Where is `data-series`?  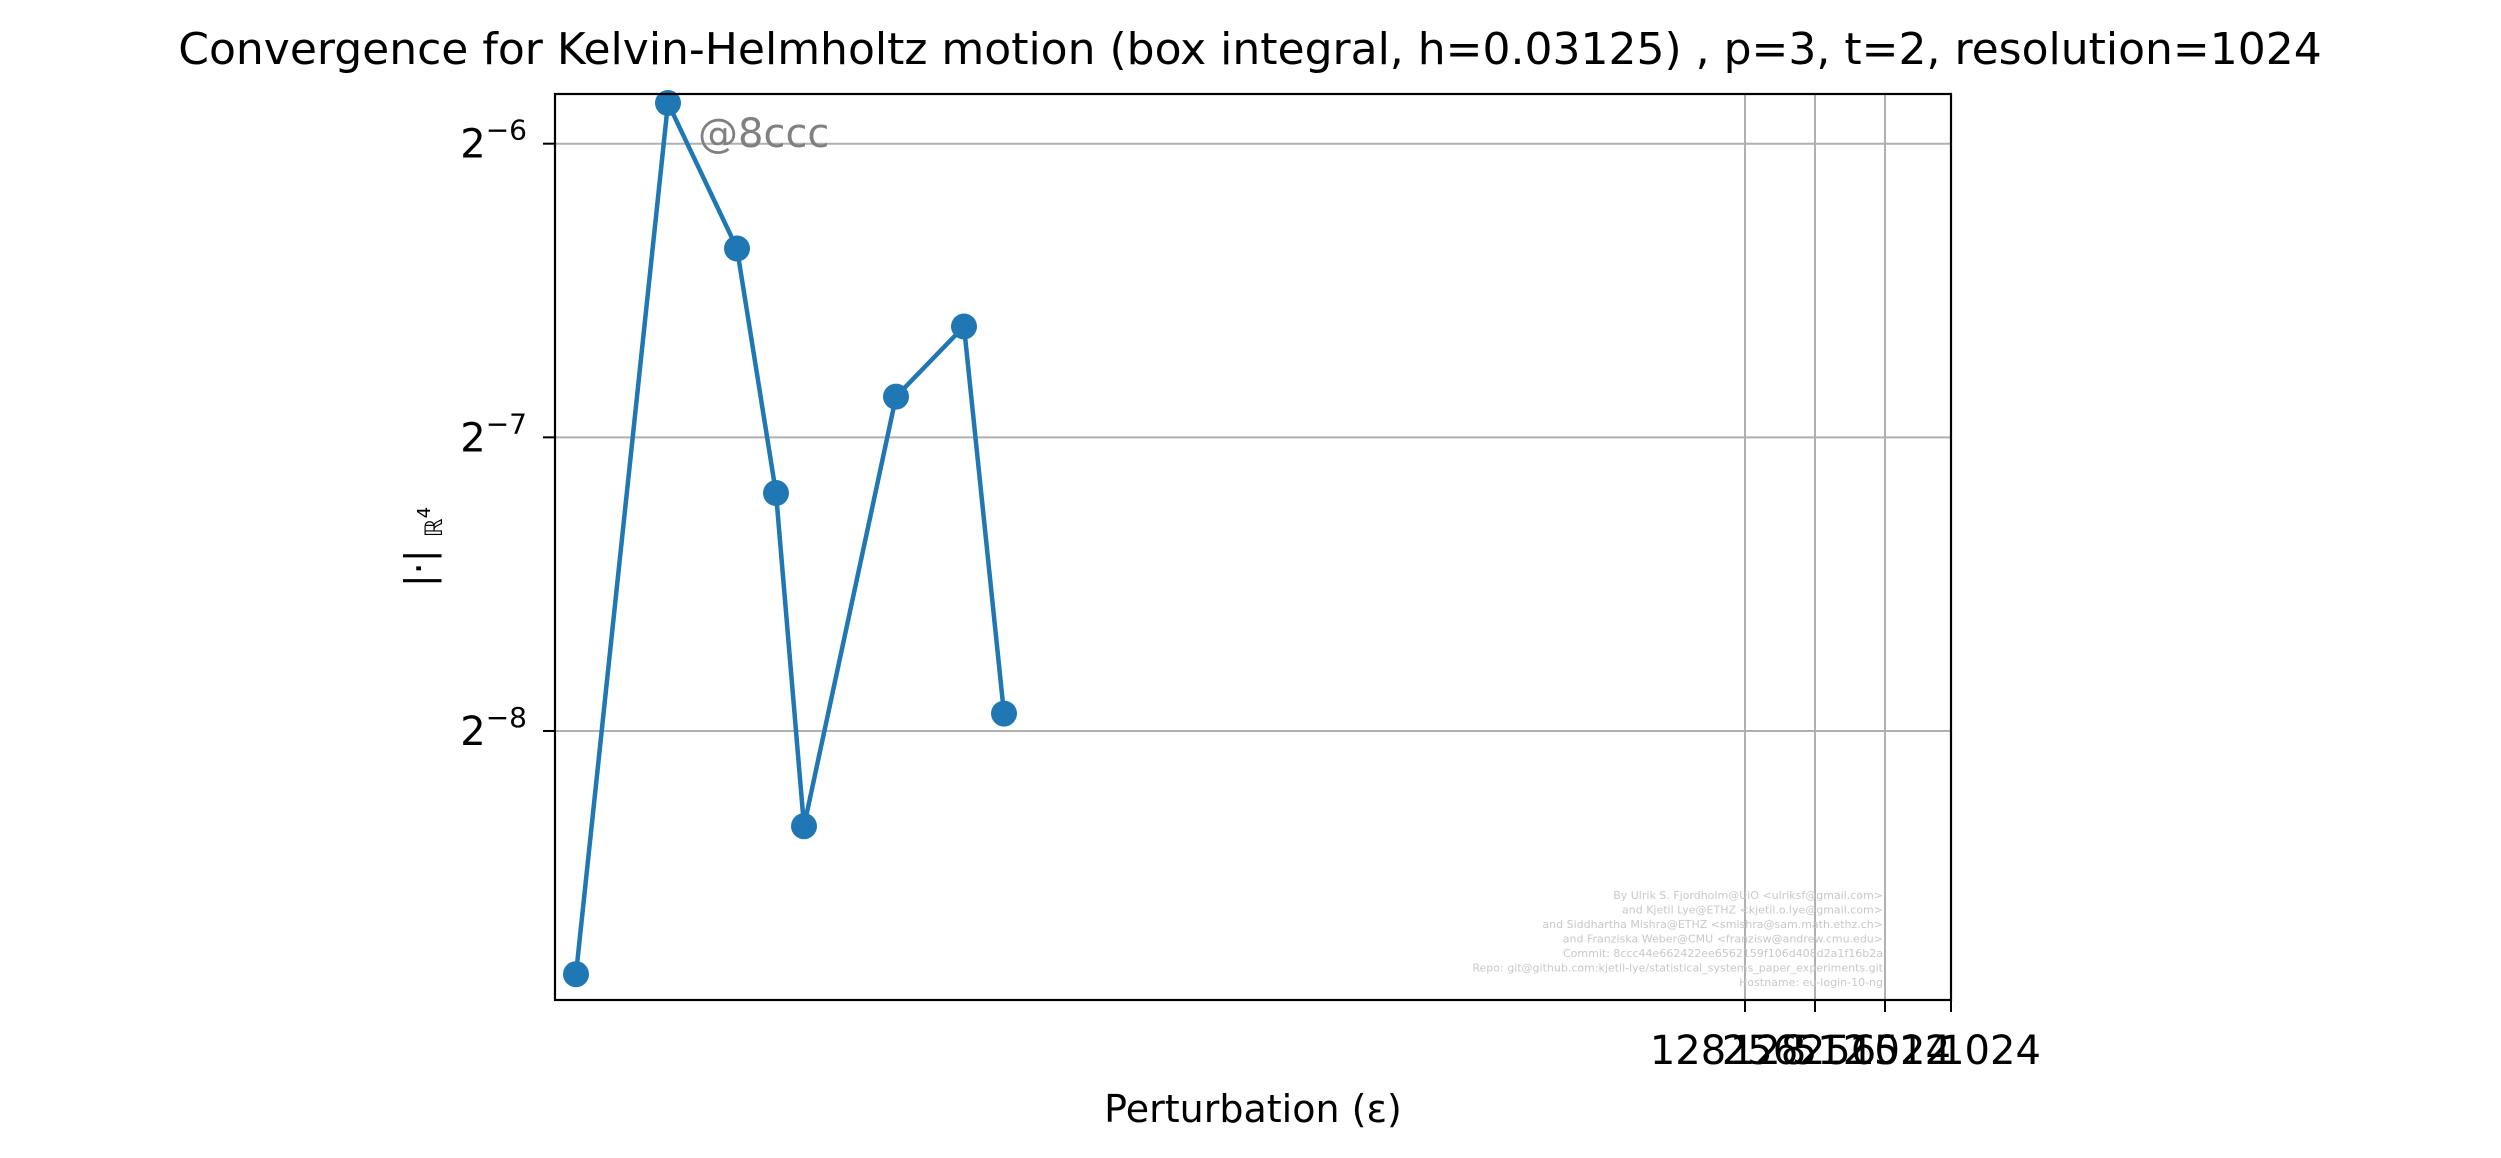 data-series is located at coordinates (790, 539).